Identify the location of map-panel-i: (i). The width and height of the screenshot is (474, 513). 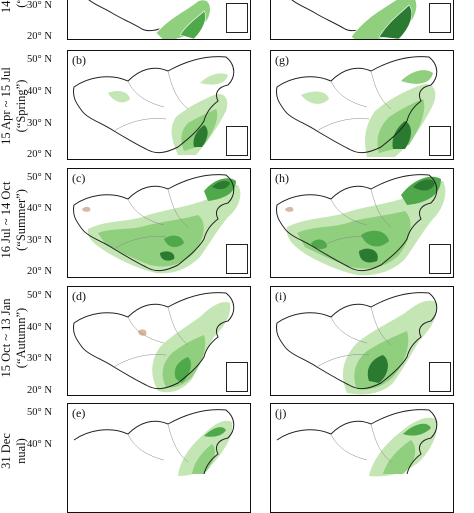
(362, 341).